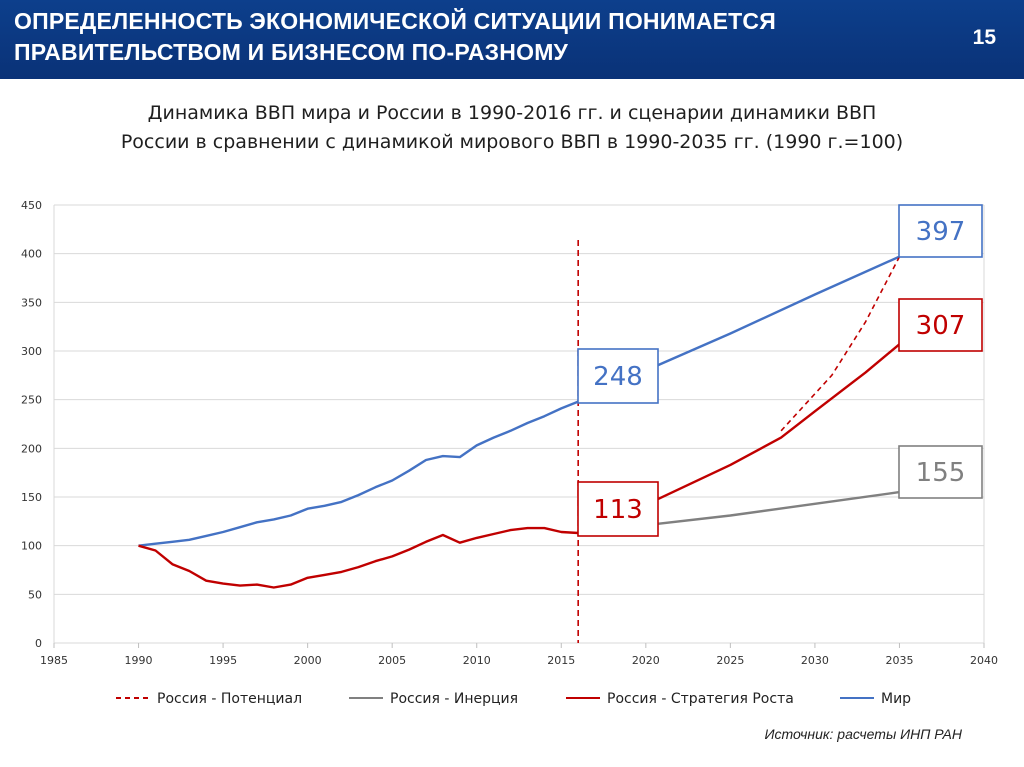  Describe the element at coordinates (896, 699) in the screenshot. I see `legend-label-3: Мир` at that location.